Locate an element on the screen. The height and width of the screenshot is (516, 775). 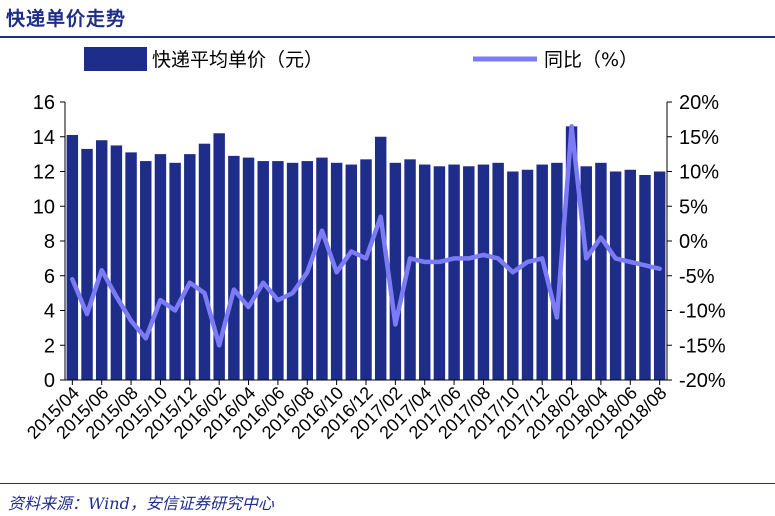
y-right-tick-label: 10% is located at coordinates (699, 173).